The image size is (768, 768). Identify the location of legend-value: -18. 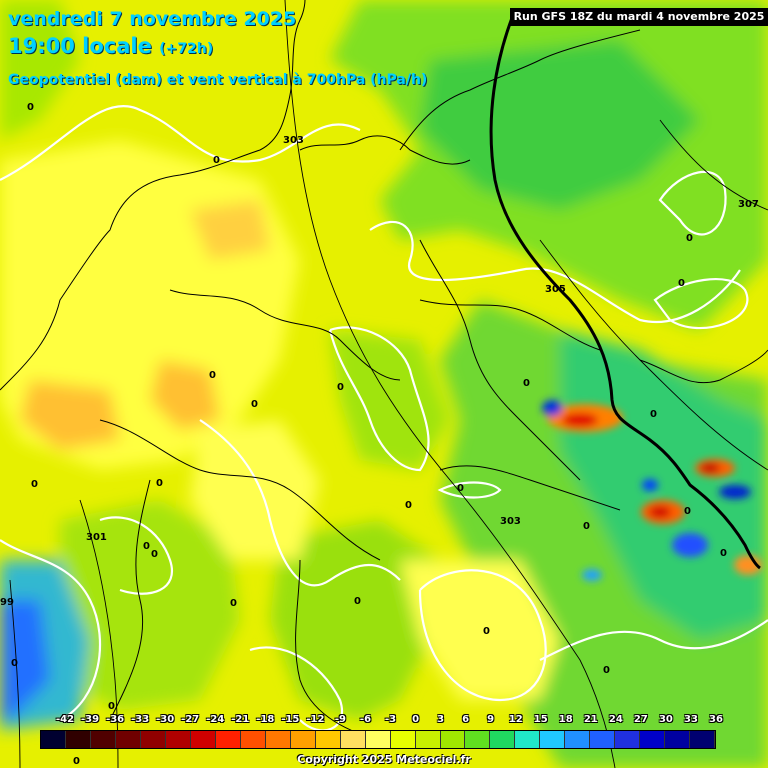
(265, 719).